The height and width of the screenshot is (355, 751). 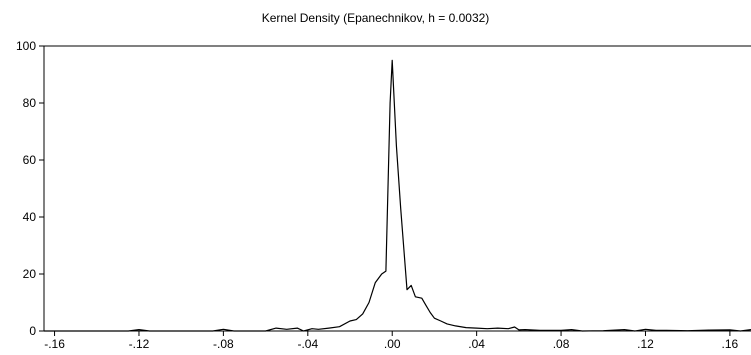 What do you see at coordinates (30, 160) in the screenshot?
I see `y-tick-label: 60` at bounding box center [30, 160].